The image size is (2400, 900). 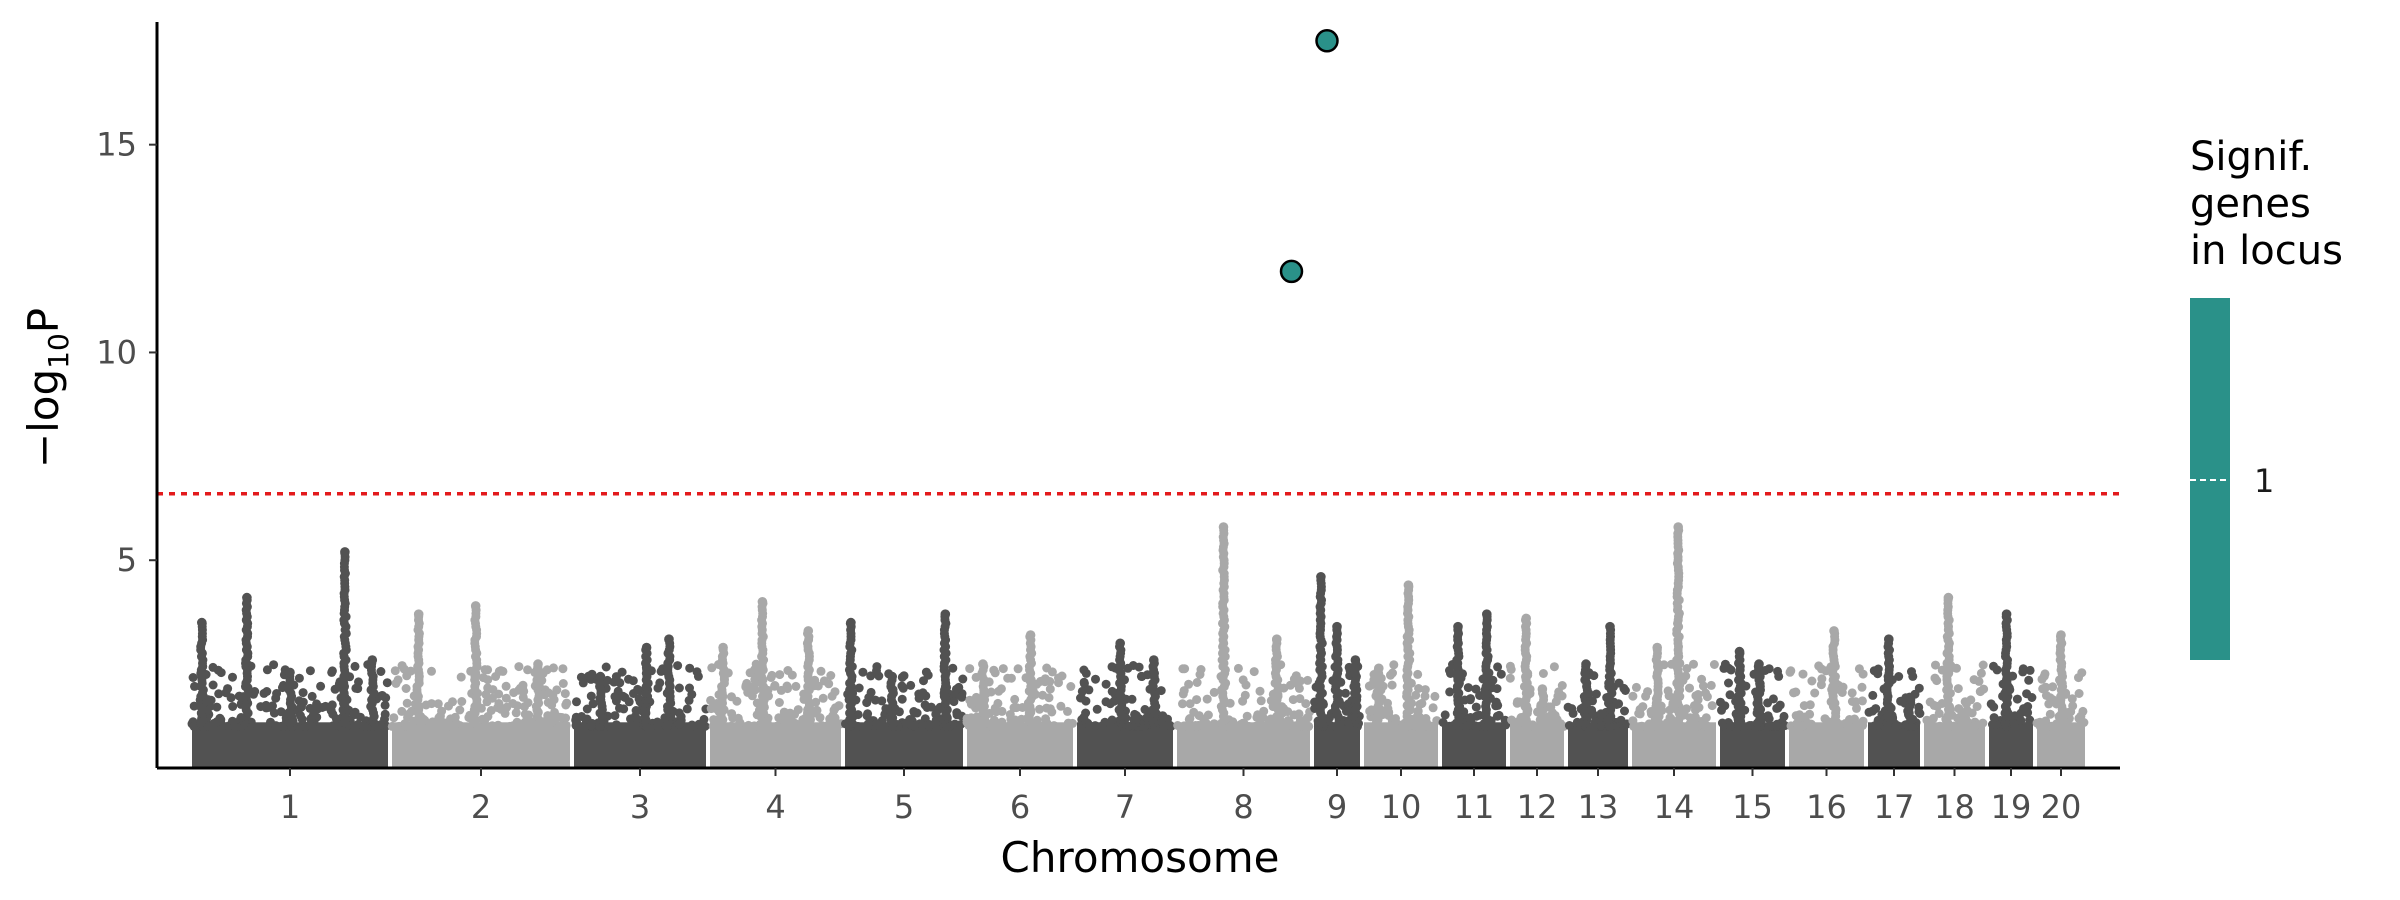 What do you see at coordinates (2264, 481) in the screenshot?
I see `legend-label: 1` at bounding box center [2264, 481].